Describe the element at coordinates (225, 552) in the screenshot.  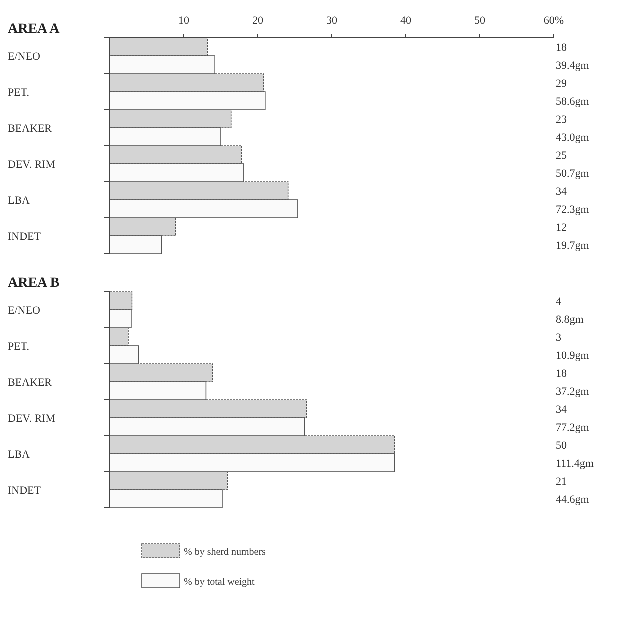
I see `legend-label: % by sherd numbers` at that location.